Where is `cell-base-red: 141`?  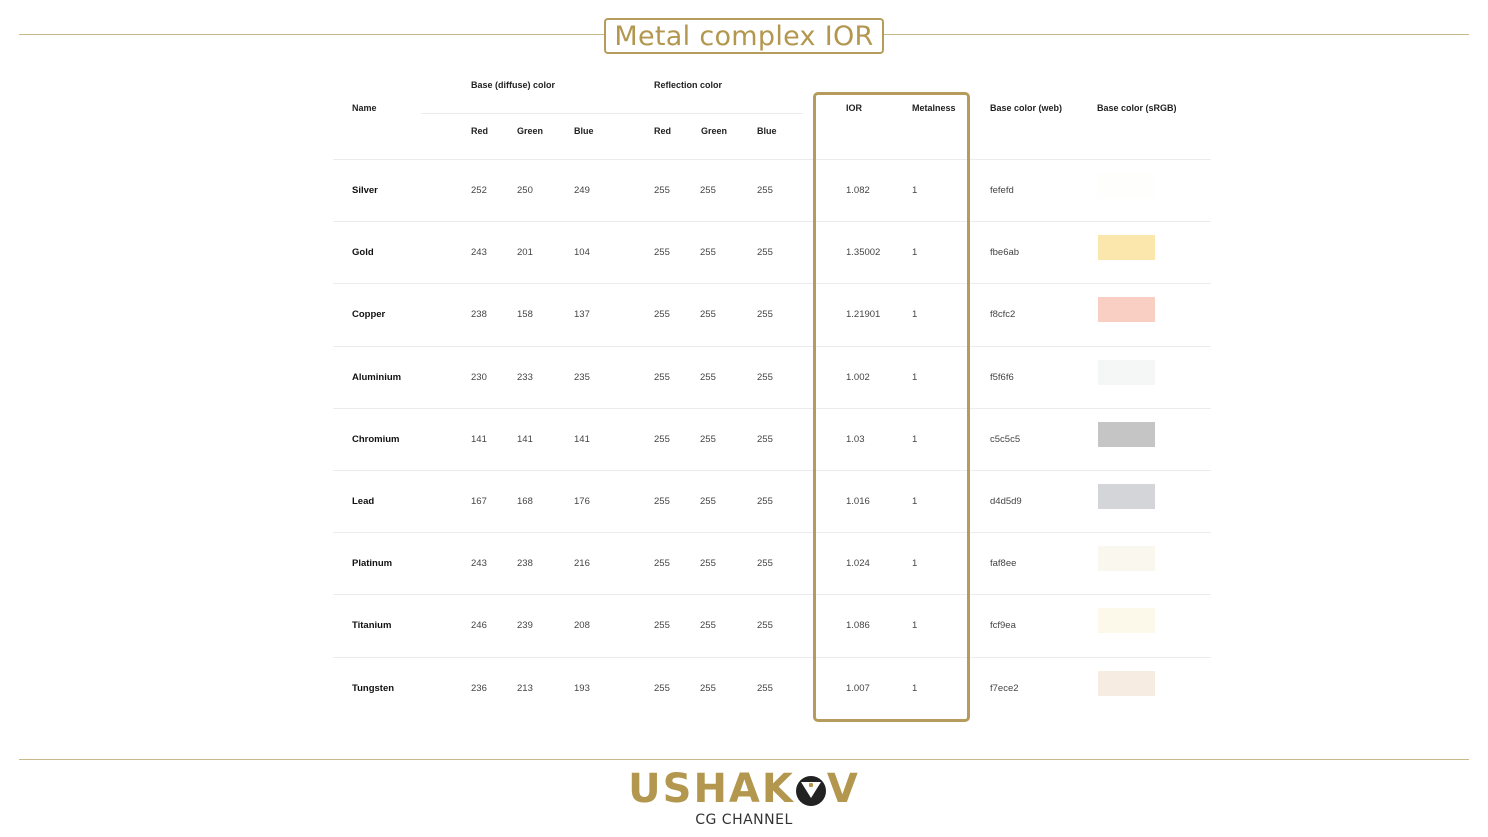 cell-base-red: 141 is located at coordinates (479, 439).